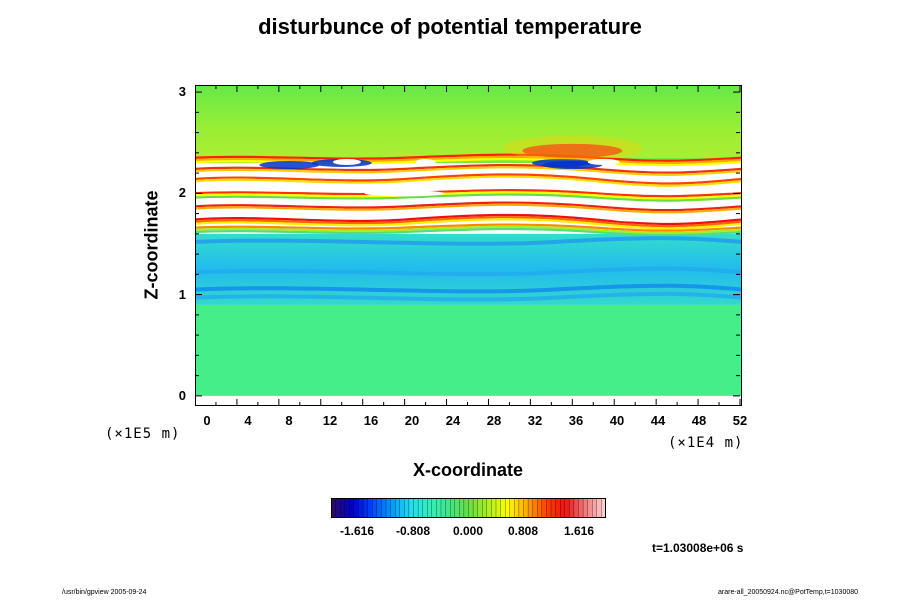  I want to click on x-tick-label: 28, so click(494, 420).